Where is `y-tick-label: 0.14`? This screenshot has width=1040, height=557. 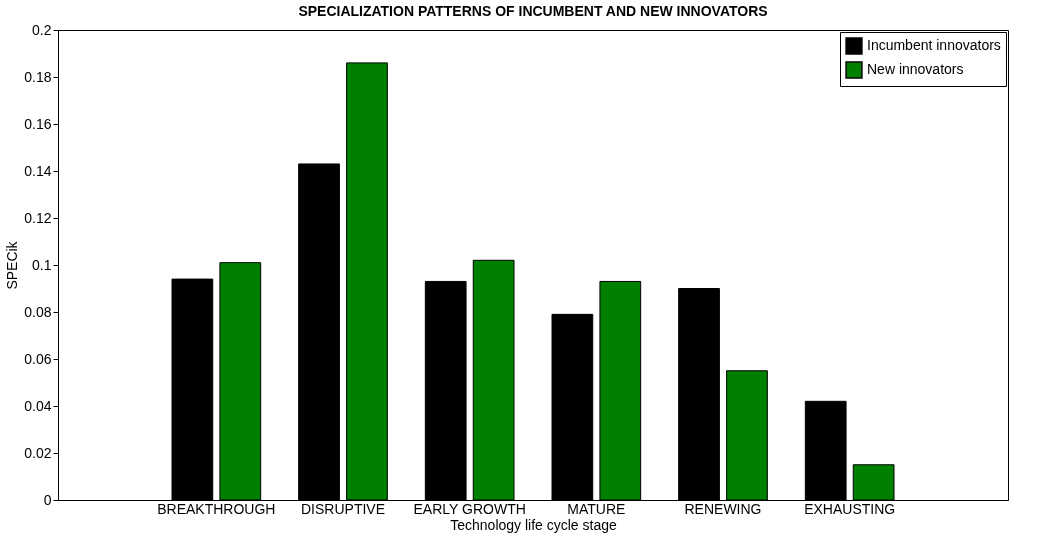 y-tick-label: 0.14 is located at coordinates (38, 170).